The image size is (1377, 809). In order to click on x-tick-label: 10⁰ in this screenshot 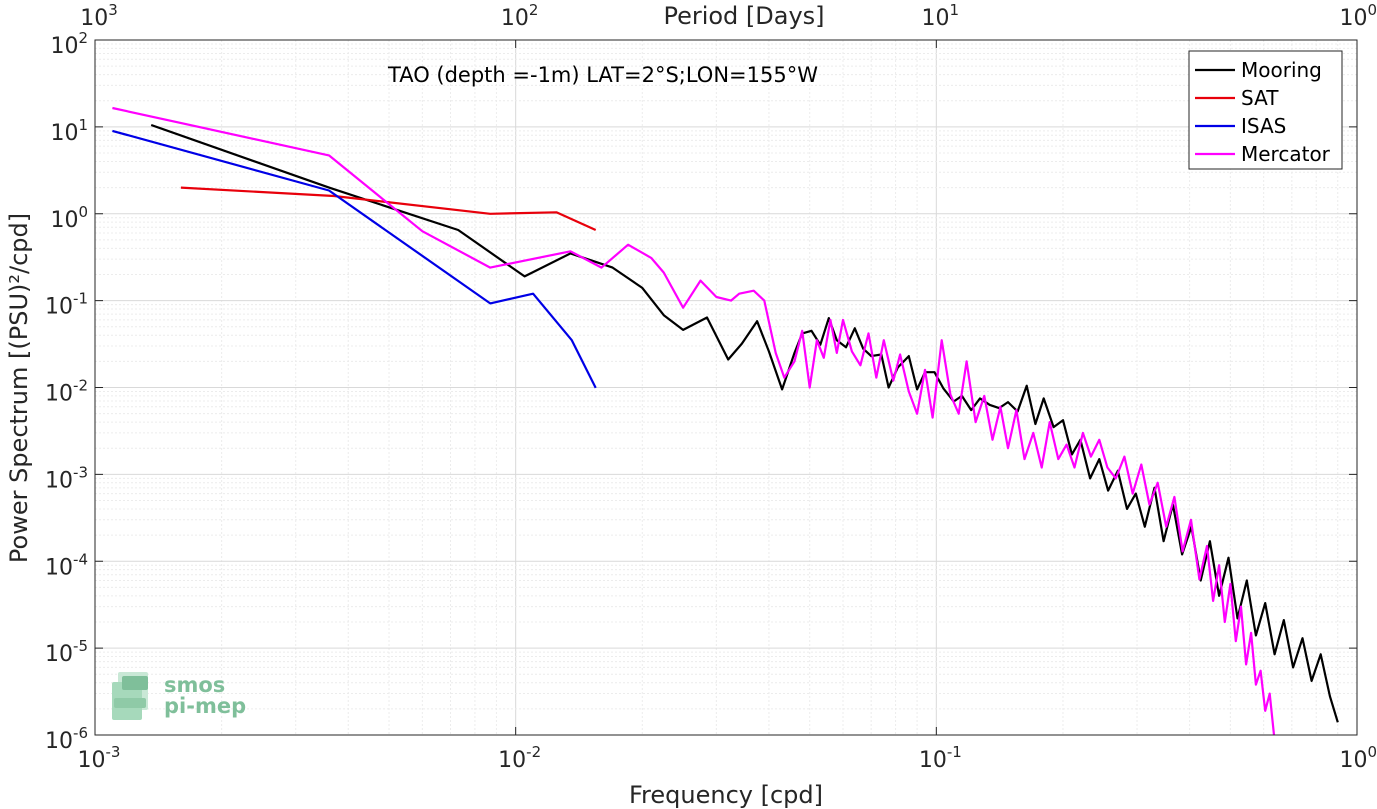, I will do `click(1358, 758)`.